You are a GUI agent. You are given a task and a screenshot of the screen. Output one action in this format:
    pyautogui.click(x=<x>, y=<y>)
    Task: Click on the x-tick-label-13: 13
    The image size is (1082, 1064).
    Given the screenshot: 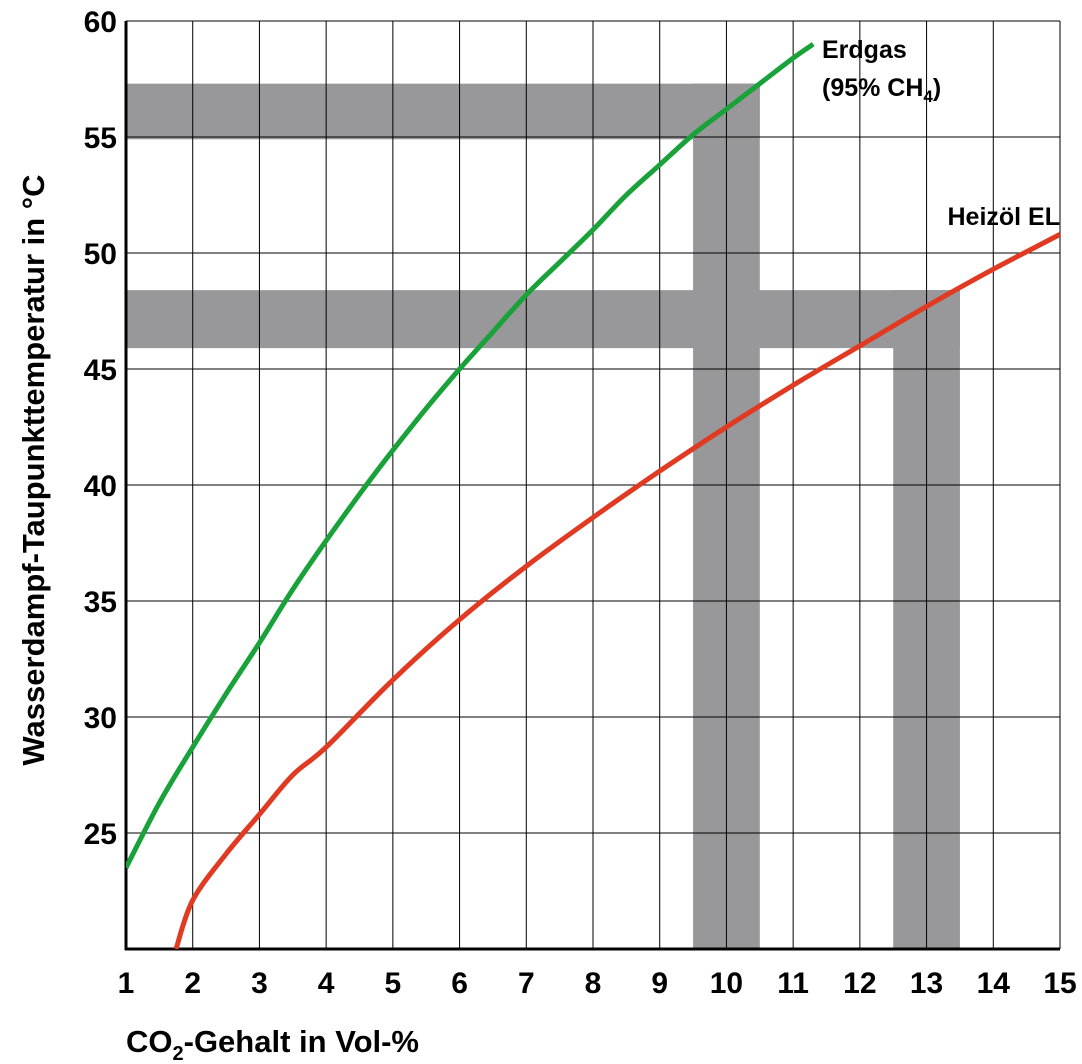 What is the action you would take?
    pyautogui.click(x=926, y=983)
    